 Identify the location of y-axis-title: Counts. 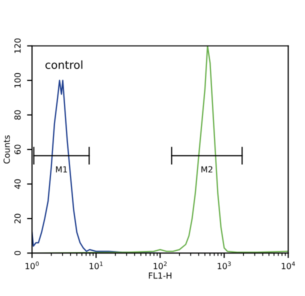
(7, 149).